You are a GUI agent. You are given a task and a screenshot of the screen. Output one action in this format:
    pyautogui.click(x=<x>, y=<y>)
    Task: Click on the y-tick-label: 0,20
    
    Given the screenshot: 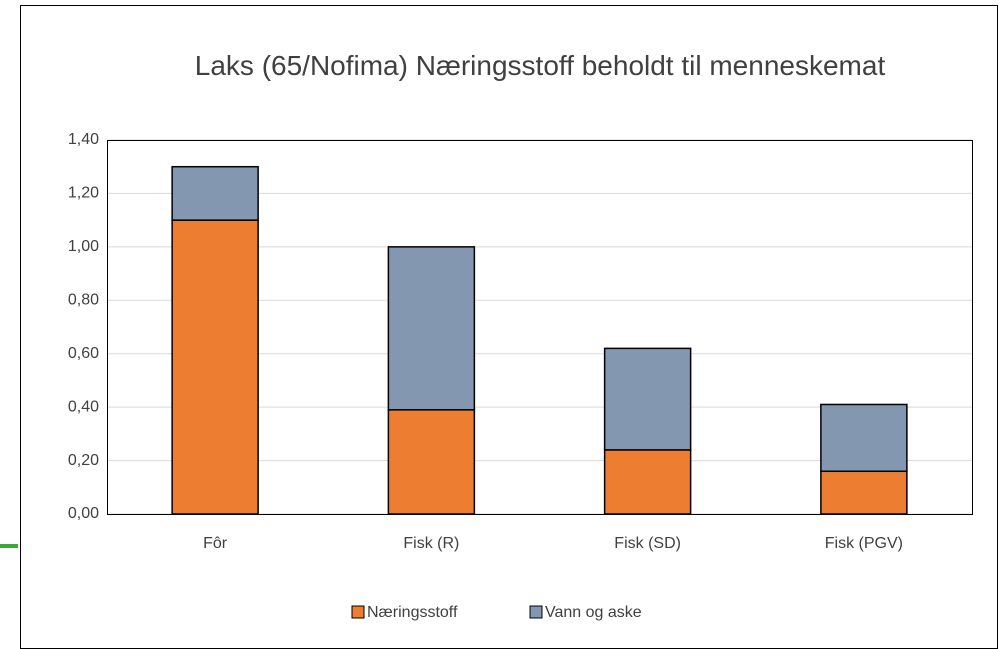 What is the action you would take?
    pyautogui.click(x=83, y=460)
    